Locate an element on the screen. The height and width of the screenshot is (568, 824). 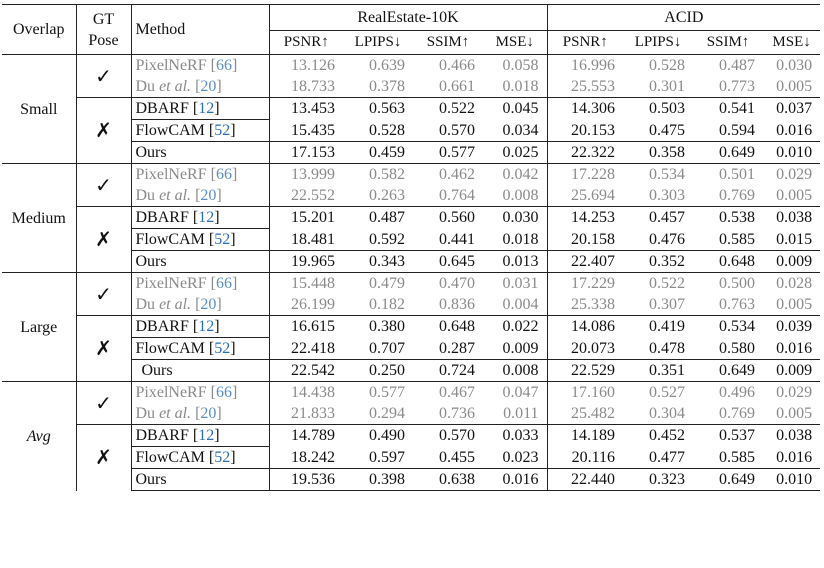
realestate-value: 0.441 is located at coordinates (457, 239).